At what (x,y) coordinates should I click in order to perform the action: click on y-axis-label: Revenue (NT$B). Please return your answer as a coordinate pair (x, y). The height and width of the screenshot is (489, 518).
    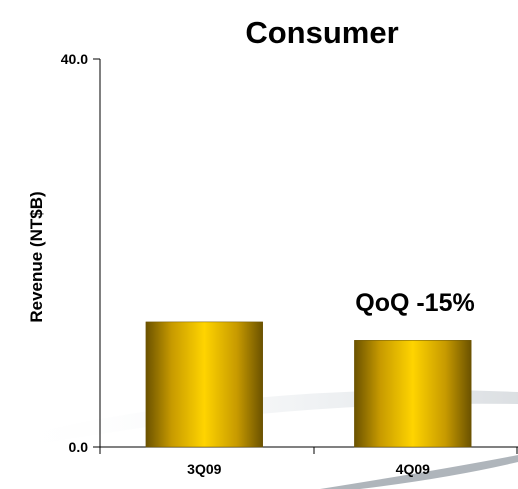
    Looking at the image, I should click on (36, 256).